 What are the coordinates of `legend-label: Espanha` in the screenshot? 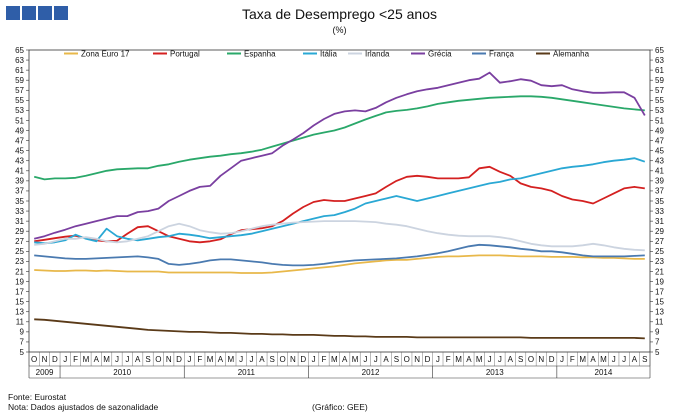 It's located at (260, 54).